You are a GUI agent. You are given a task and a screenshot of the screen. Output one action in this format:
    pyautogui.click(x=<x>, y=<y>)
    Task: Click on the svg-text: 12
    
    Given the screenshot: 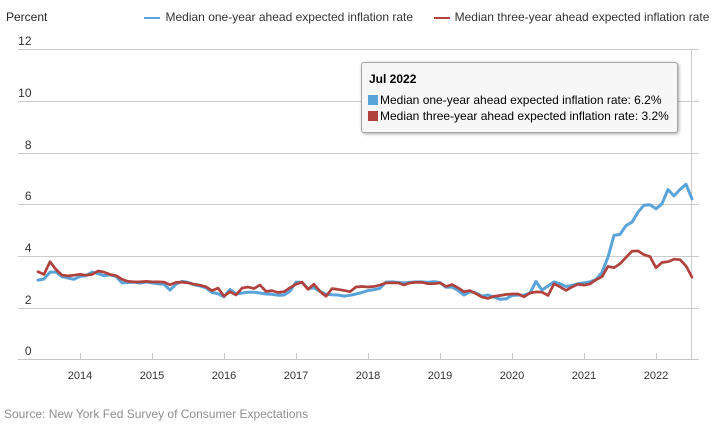 What is the action you would take?
    pyautogui.click(x=25, y=41)
    